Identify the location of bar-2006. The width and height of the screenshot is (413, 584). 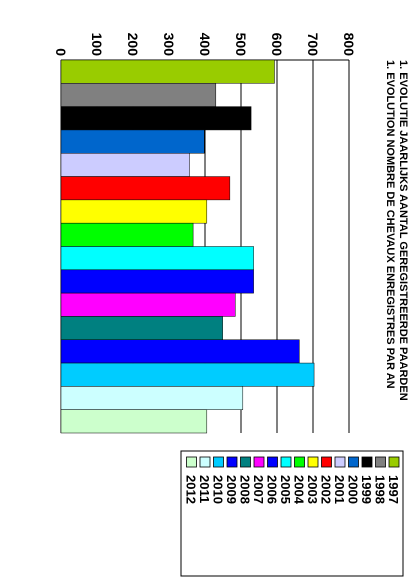
(157, 281).